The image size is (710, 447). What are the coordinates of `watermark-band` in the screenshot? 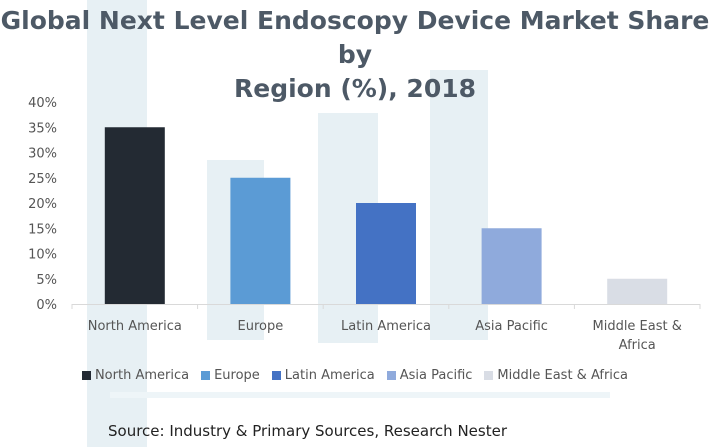 It's located at (360, 395).